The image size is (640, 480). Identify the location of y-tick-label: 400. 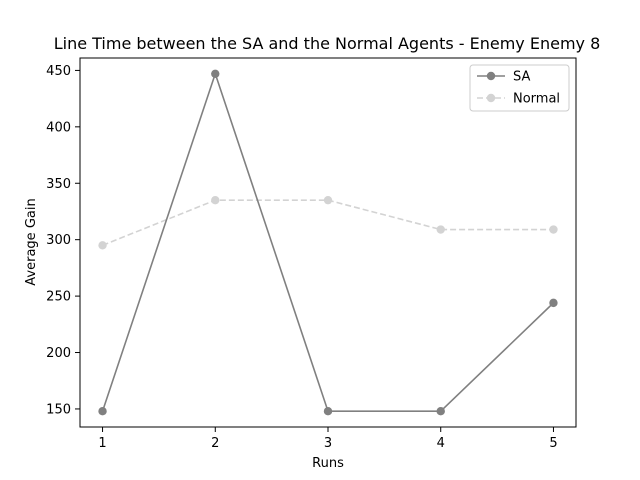
(58, 127).